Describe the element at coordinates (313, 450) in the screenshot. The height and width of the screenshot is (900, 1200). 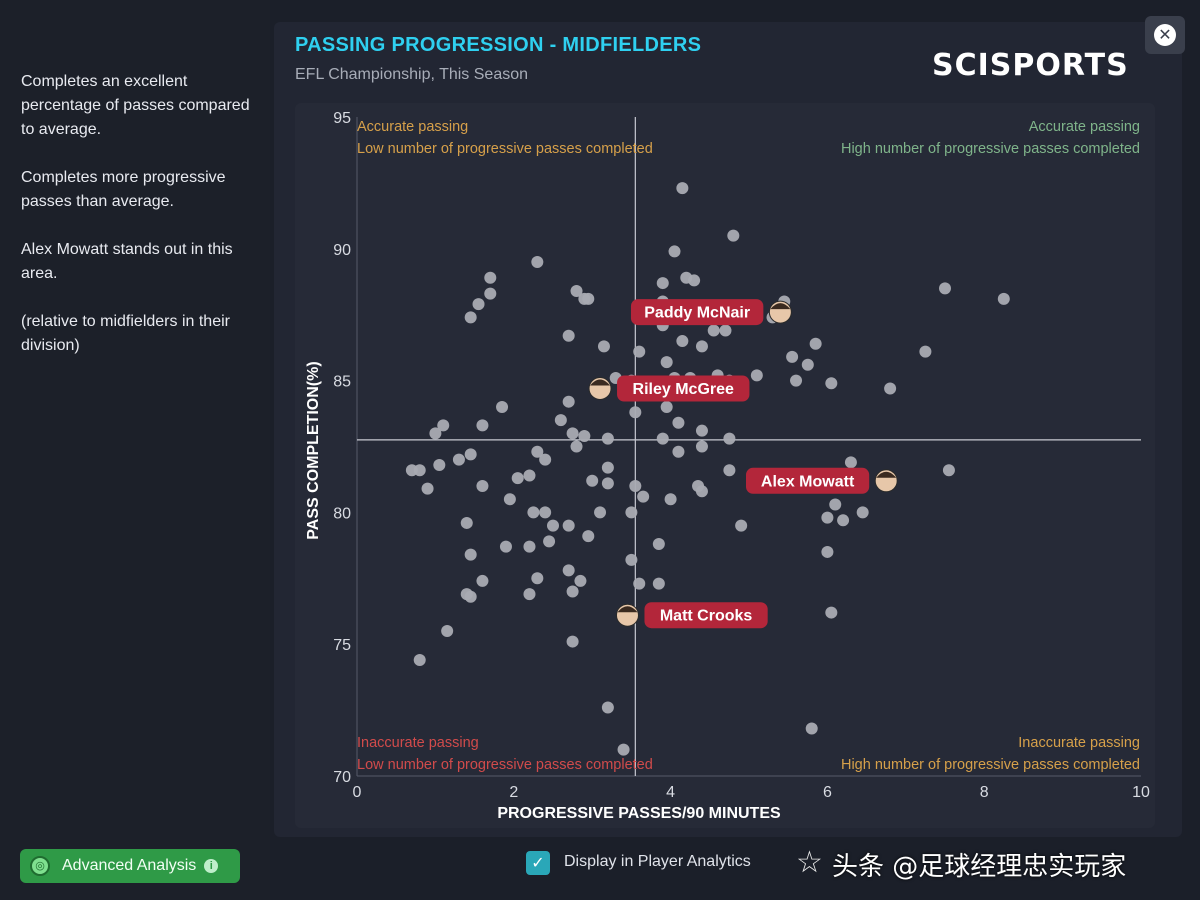
I see `y-axis-title: PASS COMPLETION(%)` at that location.